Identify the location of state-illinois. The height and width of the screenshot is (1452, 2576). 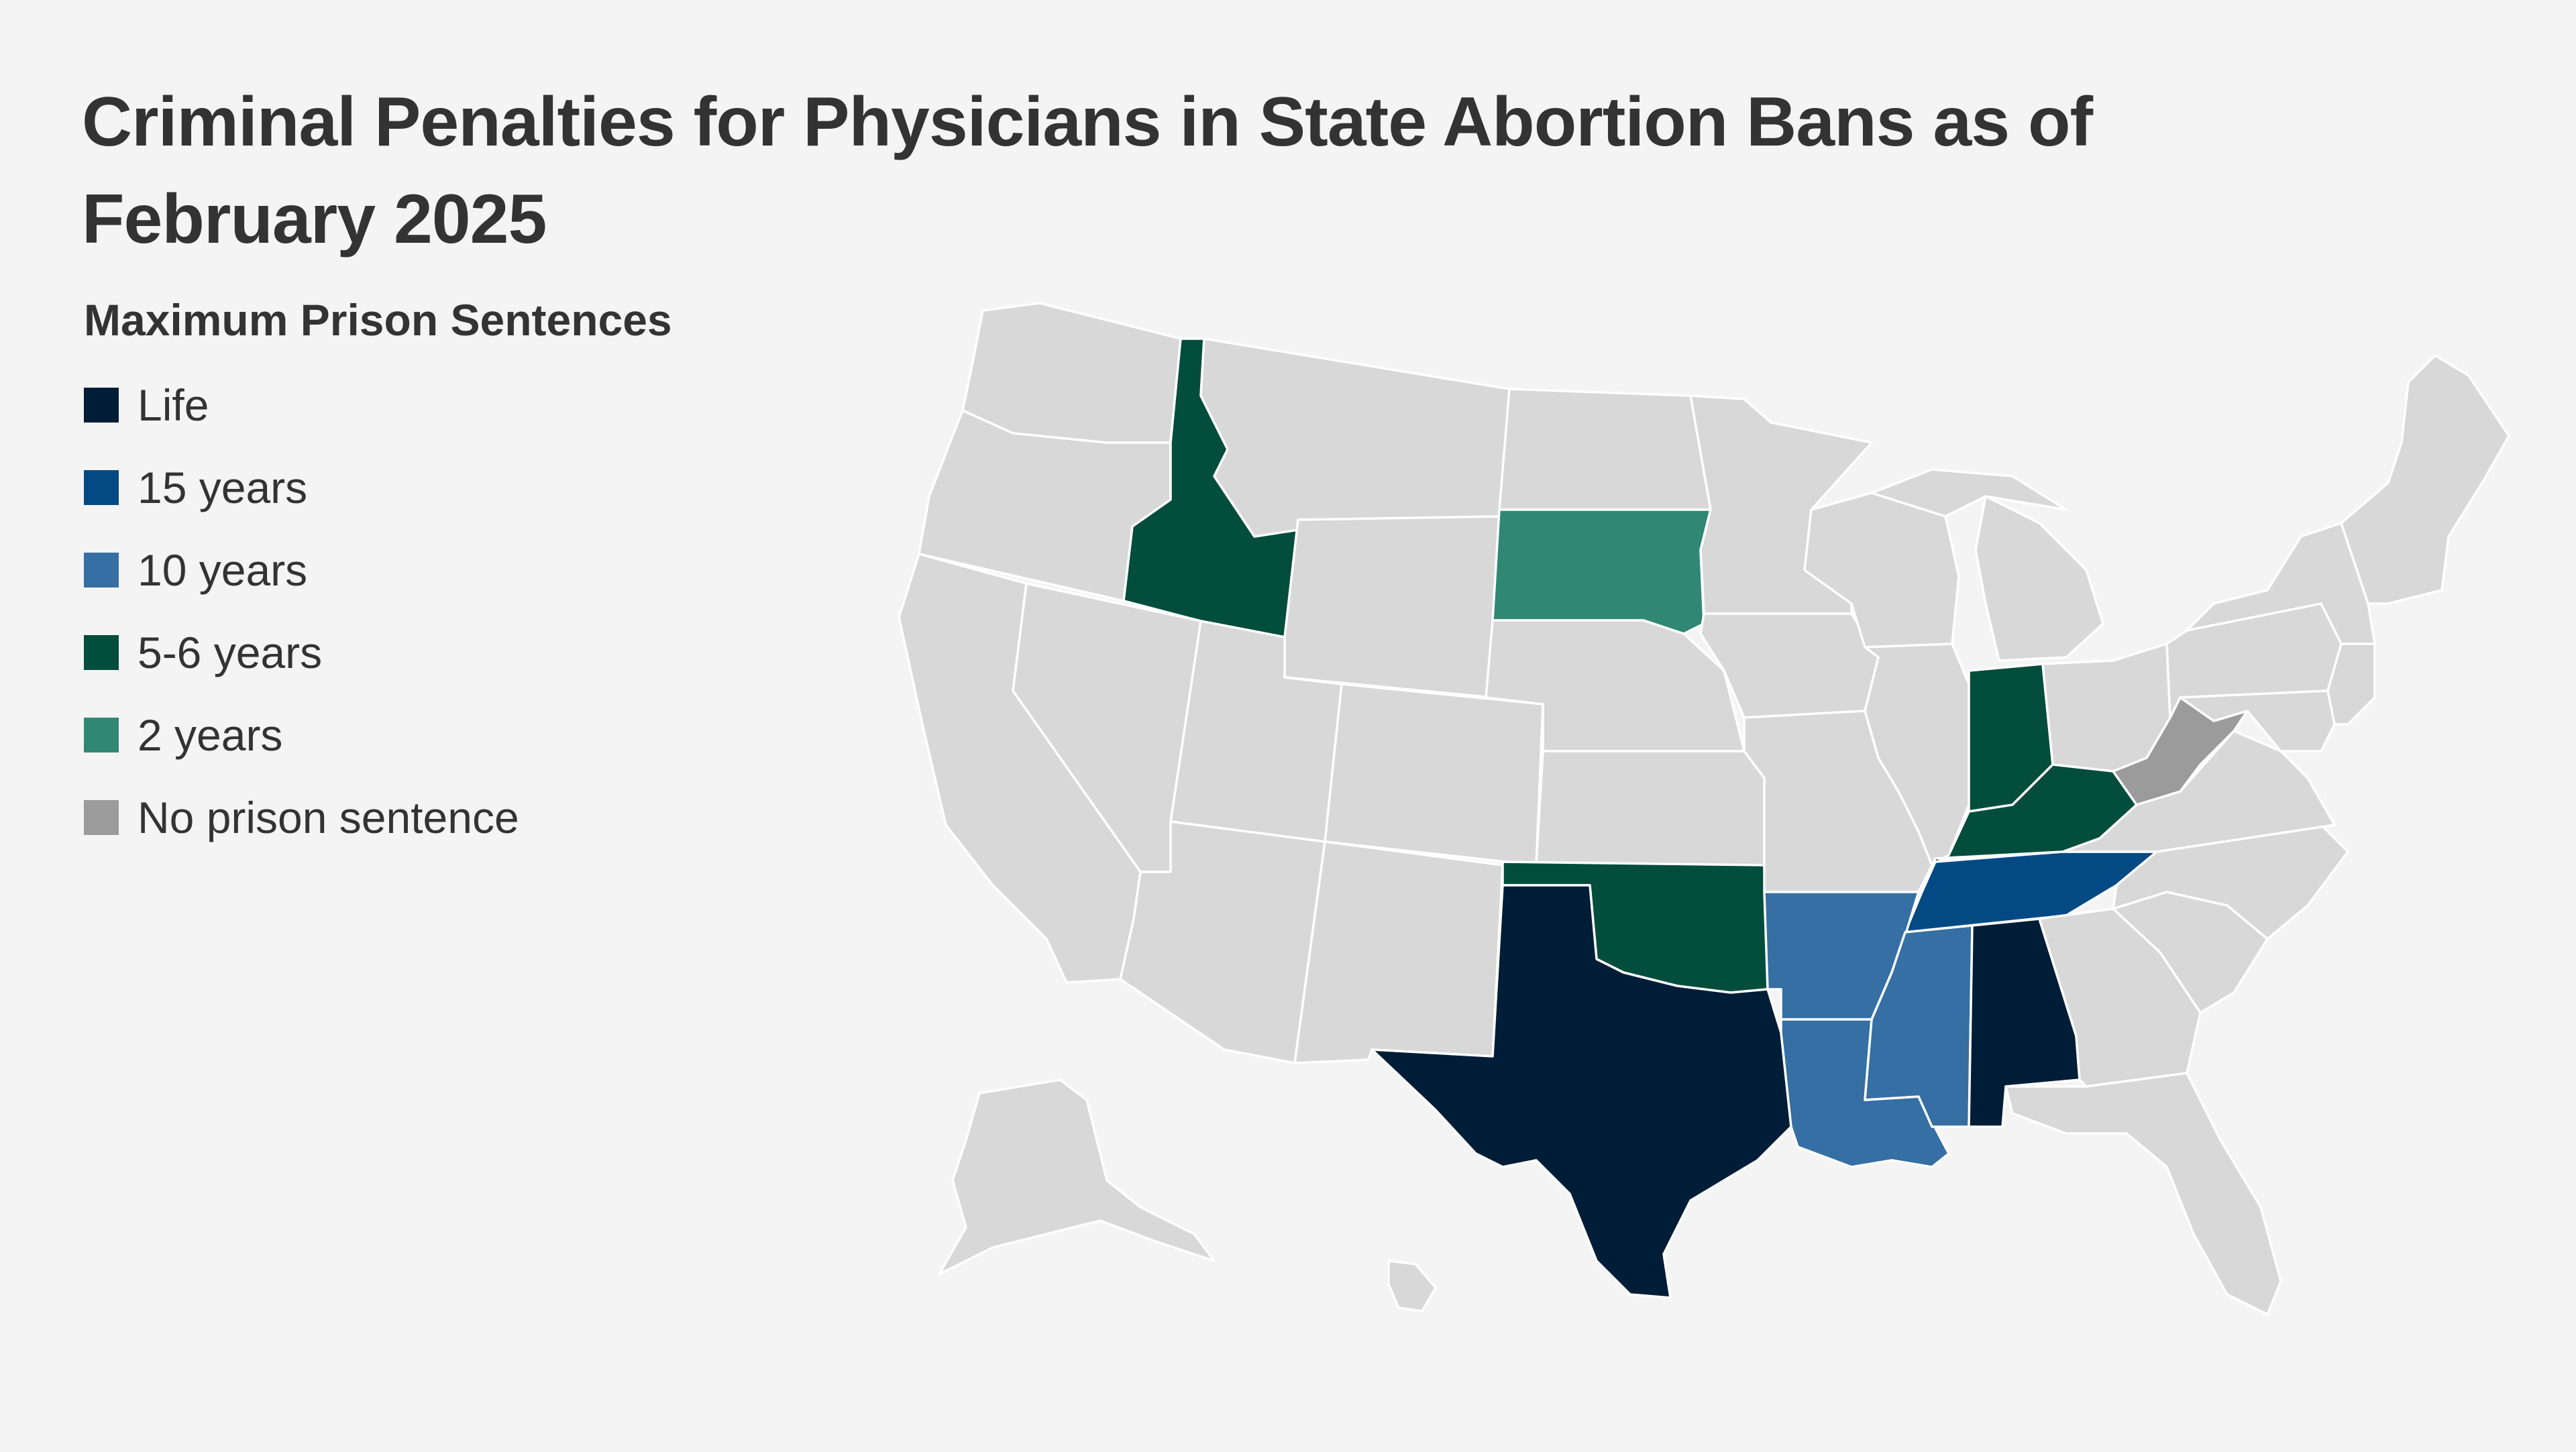
(1917, 755).